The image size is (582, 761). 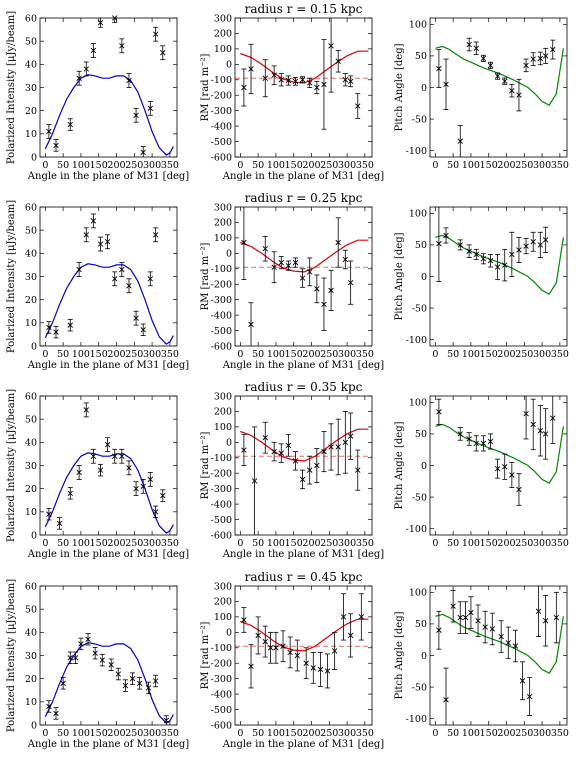 I want to click on y-tick-label: -50, so click(x=419, y=308).